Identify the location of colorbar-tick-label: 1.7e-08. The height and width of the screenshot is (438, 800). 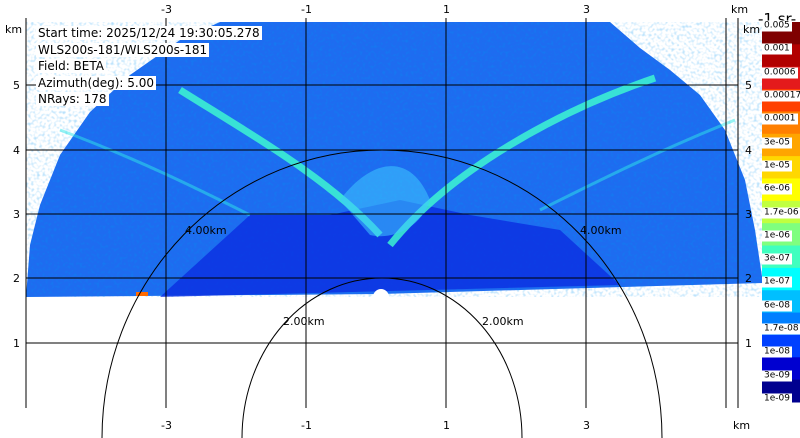
(781, 329).